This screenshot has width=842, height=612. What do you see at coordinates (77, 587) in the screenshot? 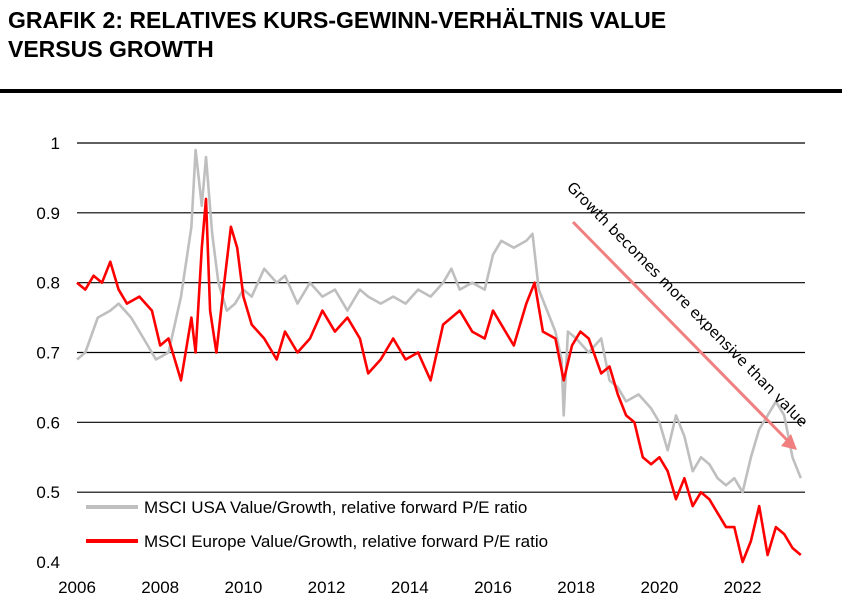
I see `x-tick-label: 2006` at bounding box center [77, 587].